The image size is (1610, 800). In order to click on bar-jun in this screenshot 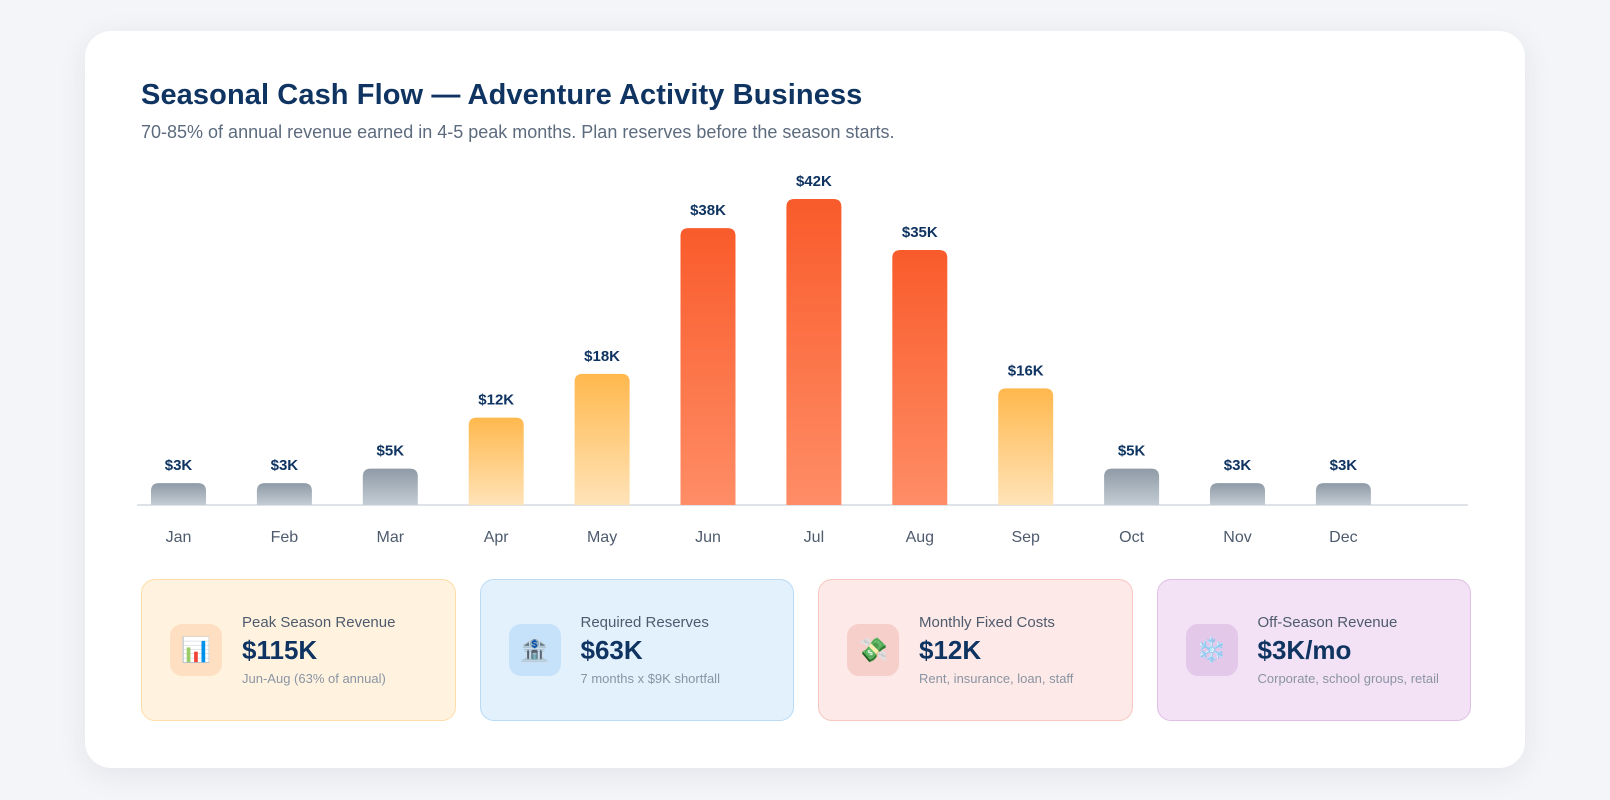, I will do `click(708, 366)`.